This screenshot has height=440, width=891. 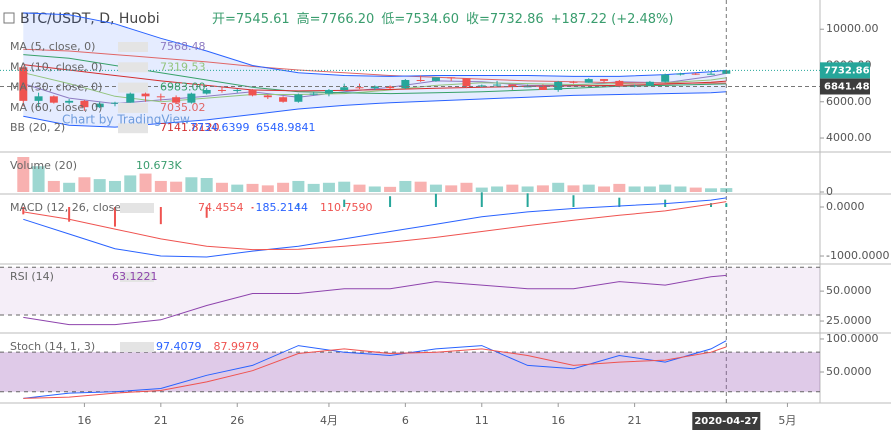 What do you see at coordinates (845, 206) in the screenshot?
I see `y-tick-label: 0.0000` at bounding box center [845, 206].